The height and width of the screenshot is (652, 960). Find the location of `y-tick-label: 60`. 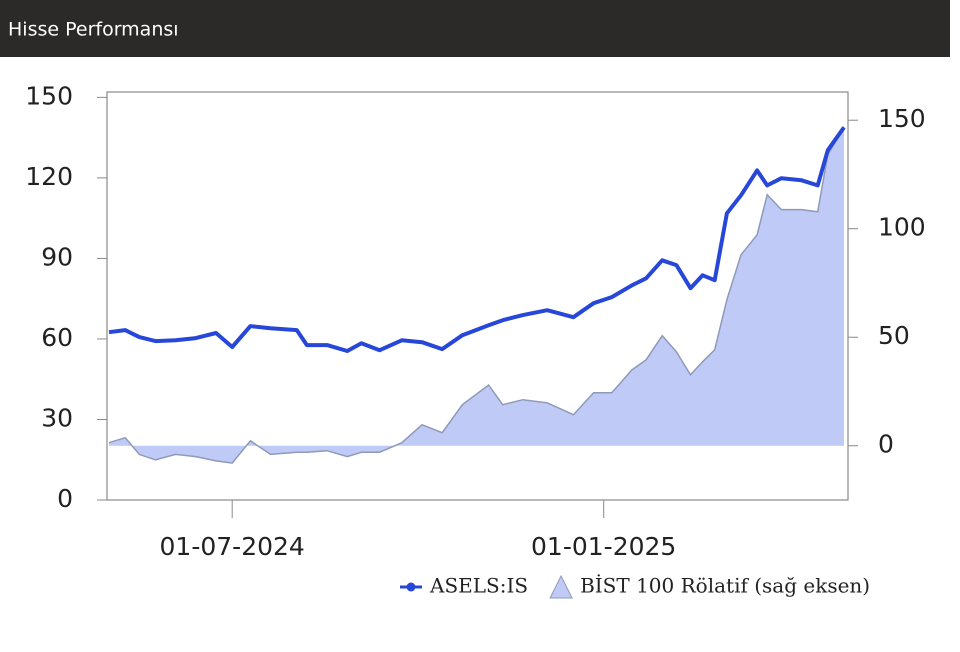

y-tick-label: 60 is located at coordinates (57, 337).